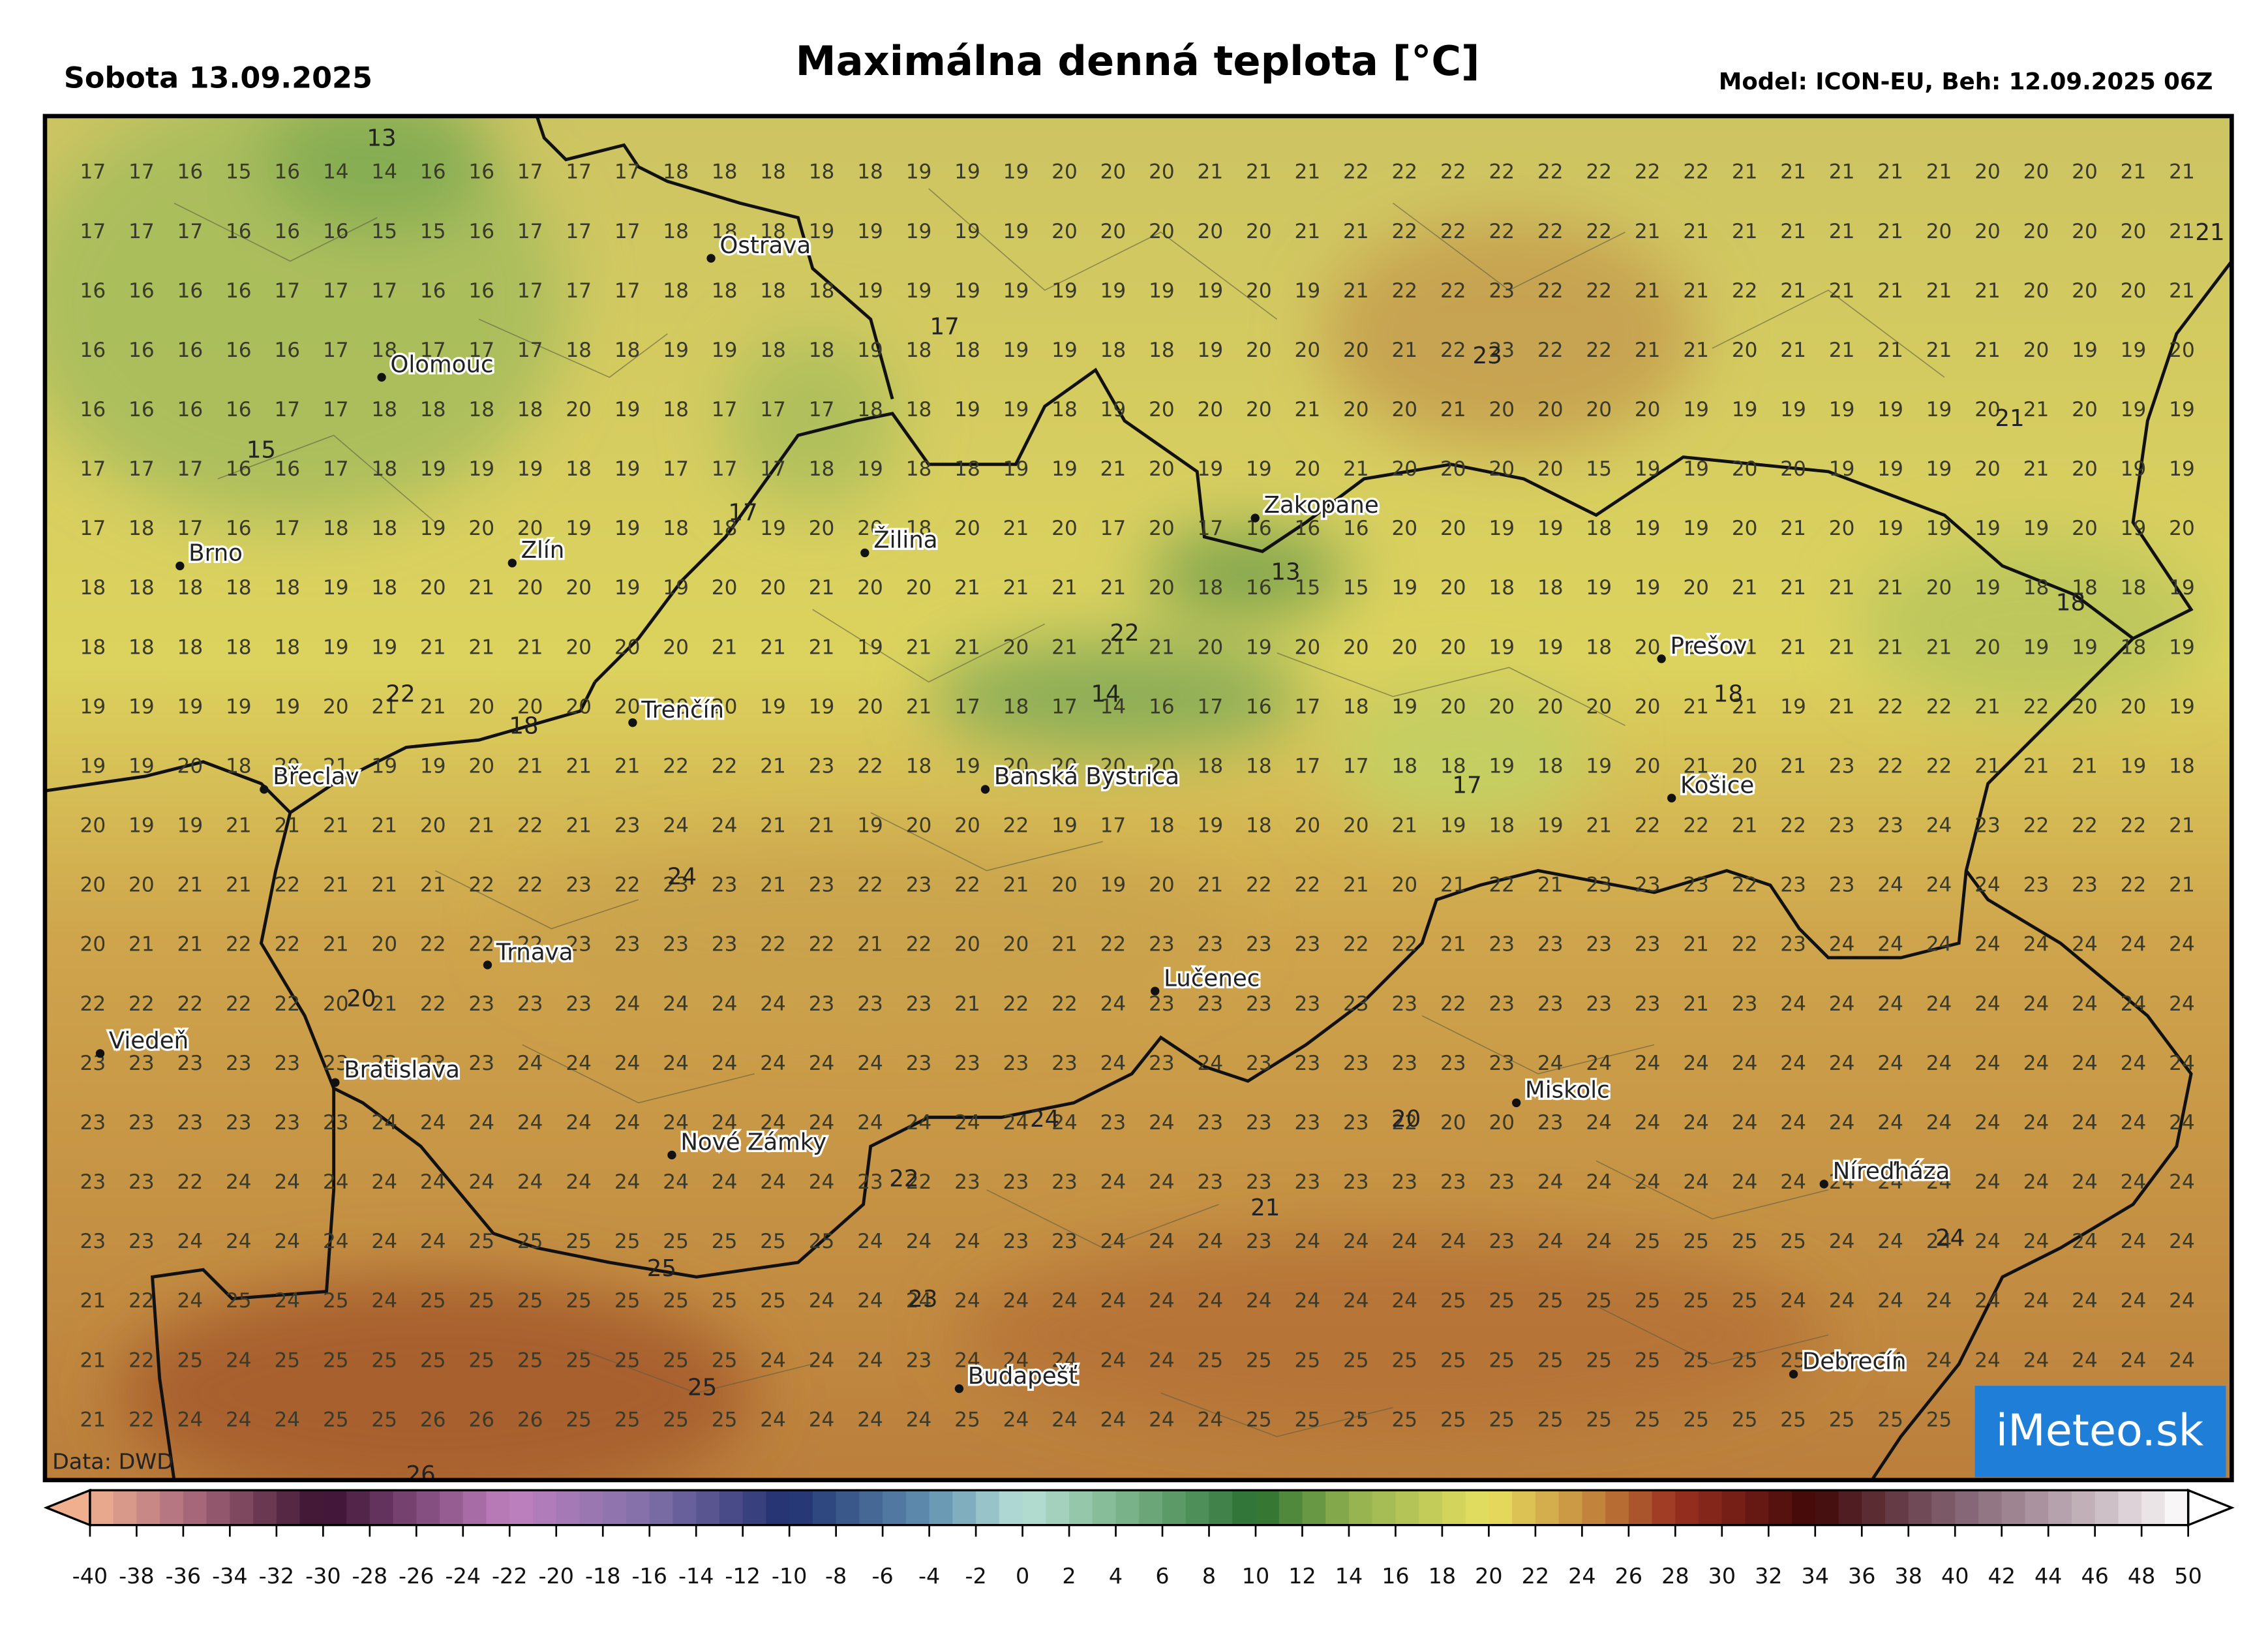 This screenshot has height=1631, width=2268. I want to click on grid-value: 15, so click(433, 231).